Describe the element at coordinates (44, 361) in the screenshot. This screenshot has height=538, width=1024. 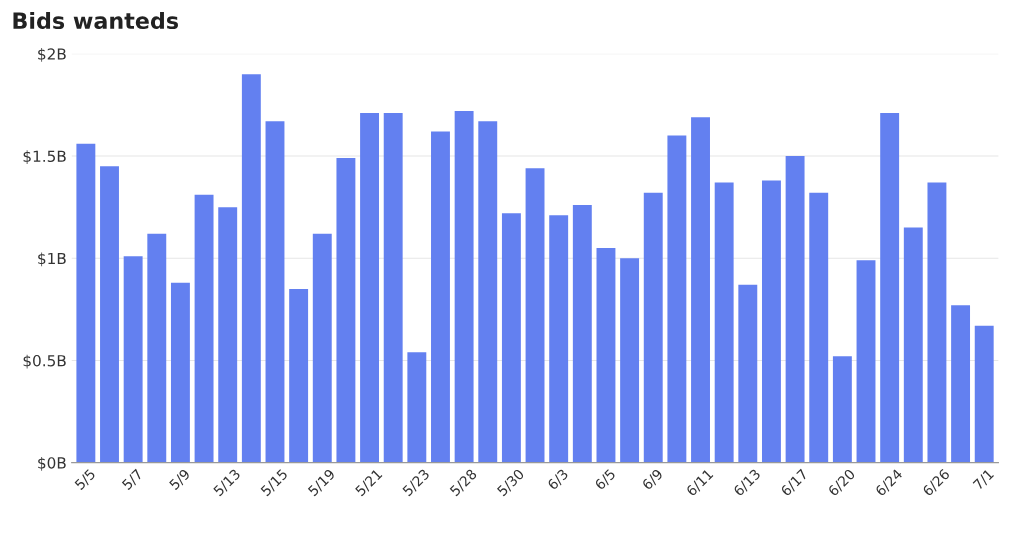
I see `y-tick-label: $0.5B` at that location.